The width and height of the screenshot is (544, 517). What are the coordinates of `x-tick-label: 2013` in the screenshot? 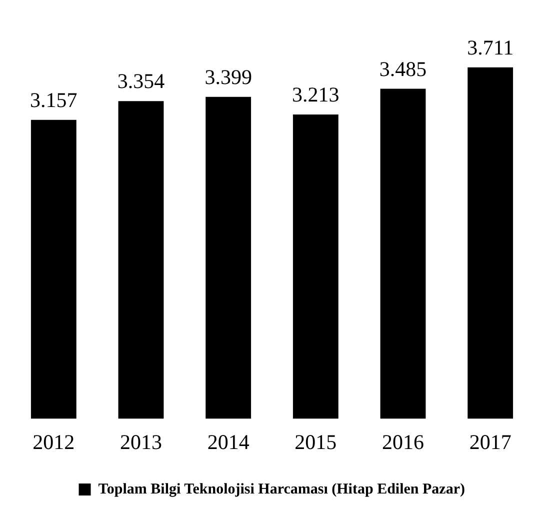 It's located at (141, 442).